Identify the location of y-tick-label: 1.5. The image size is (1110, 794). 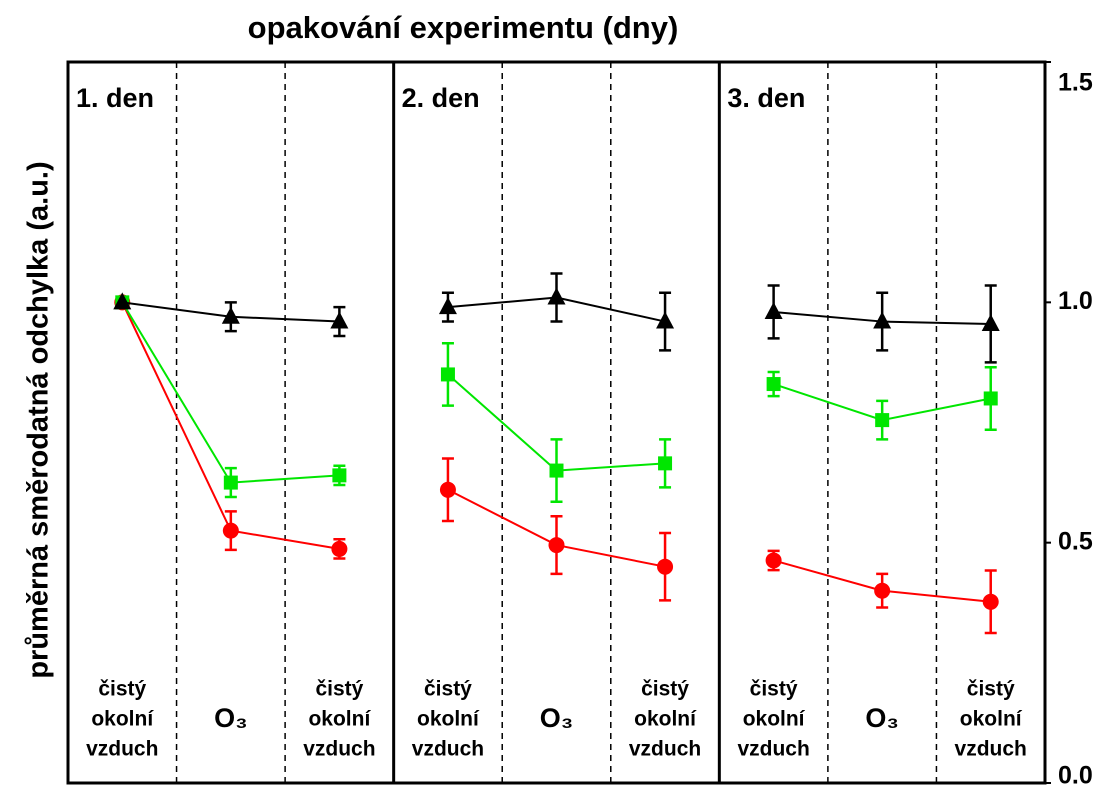
(1075, 83).